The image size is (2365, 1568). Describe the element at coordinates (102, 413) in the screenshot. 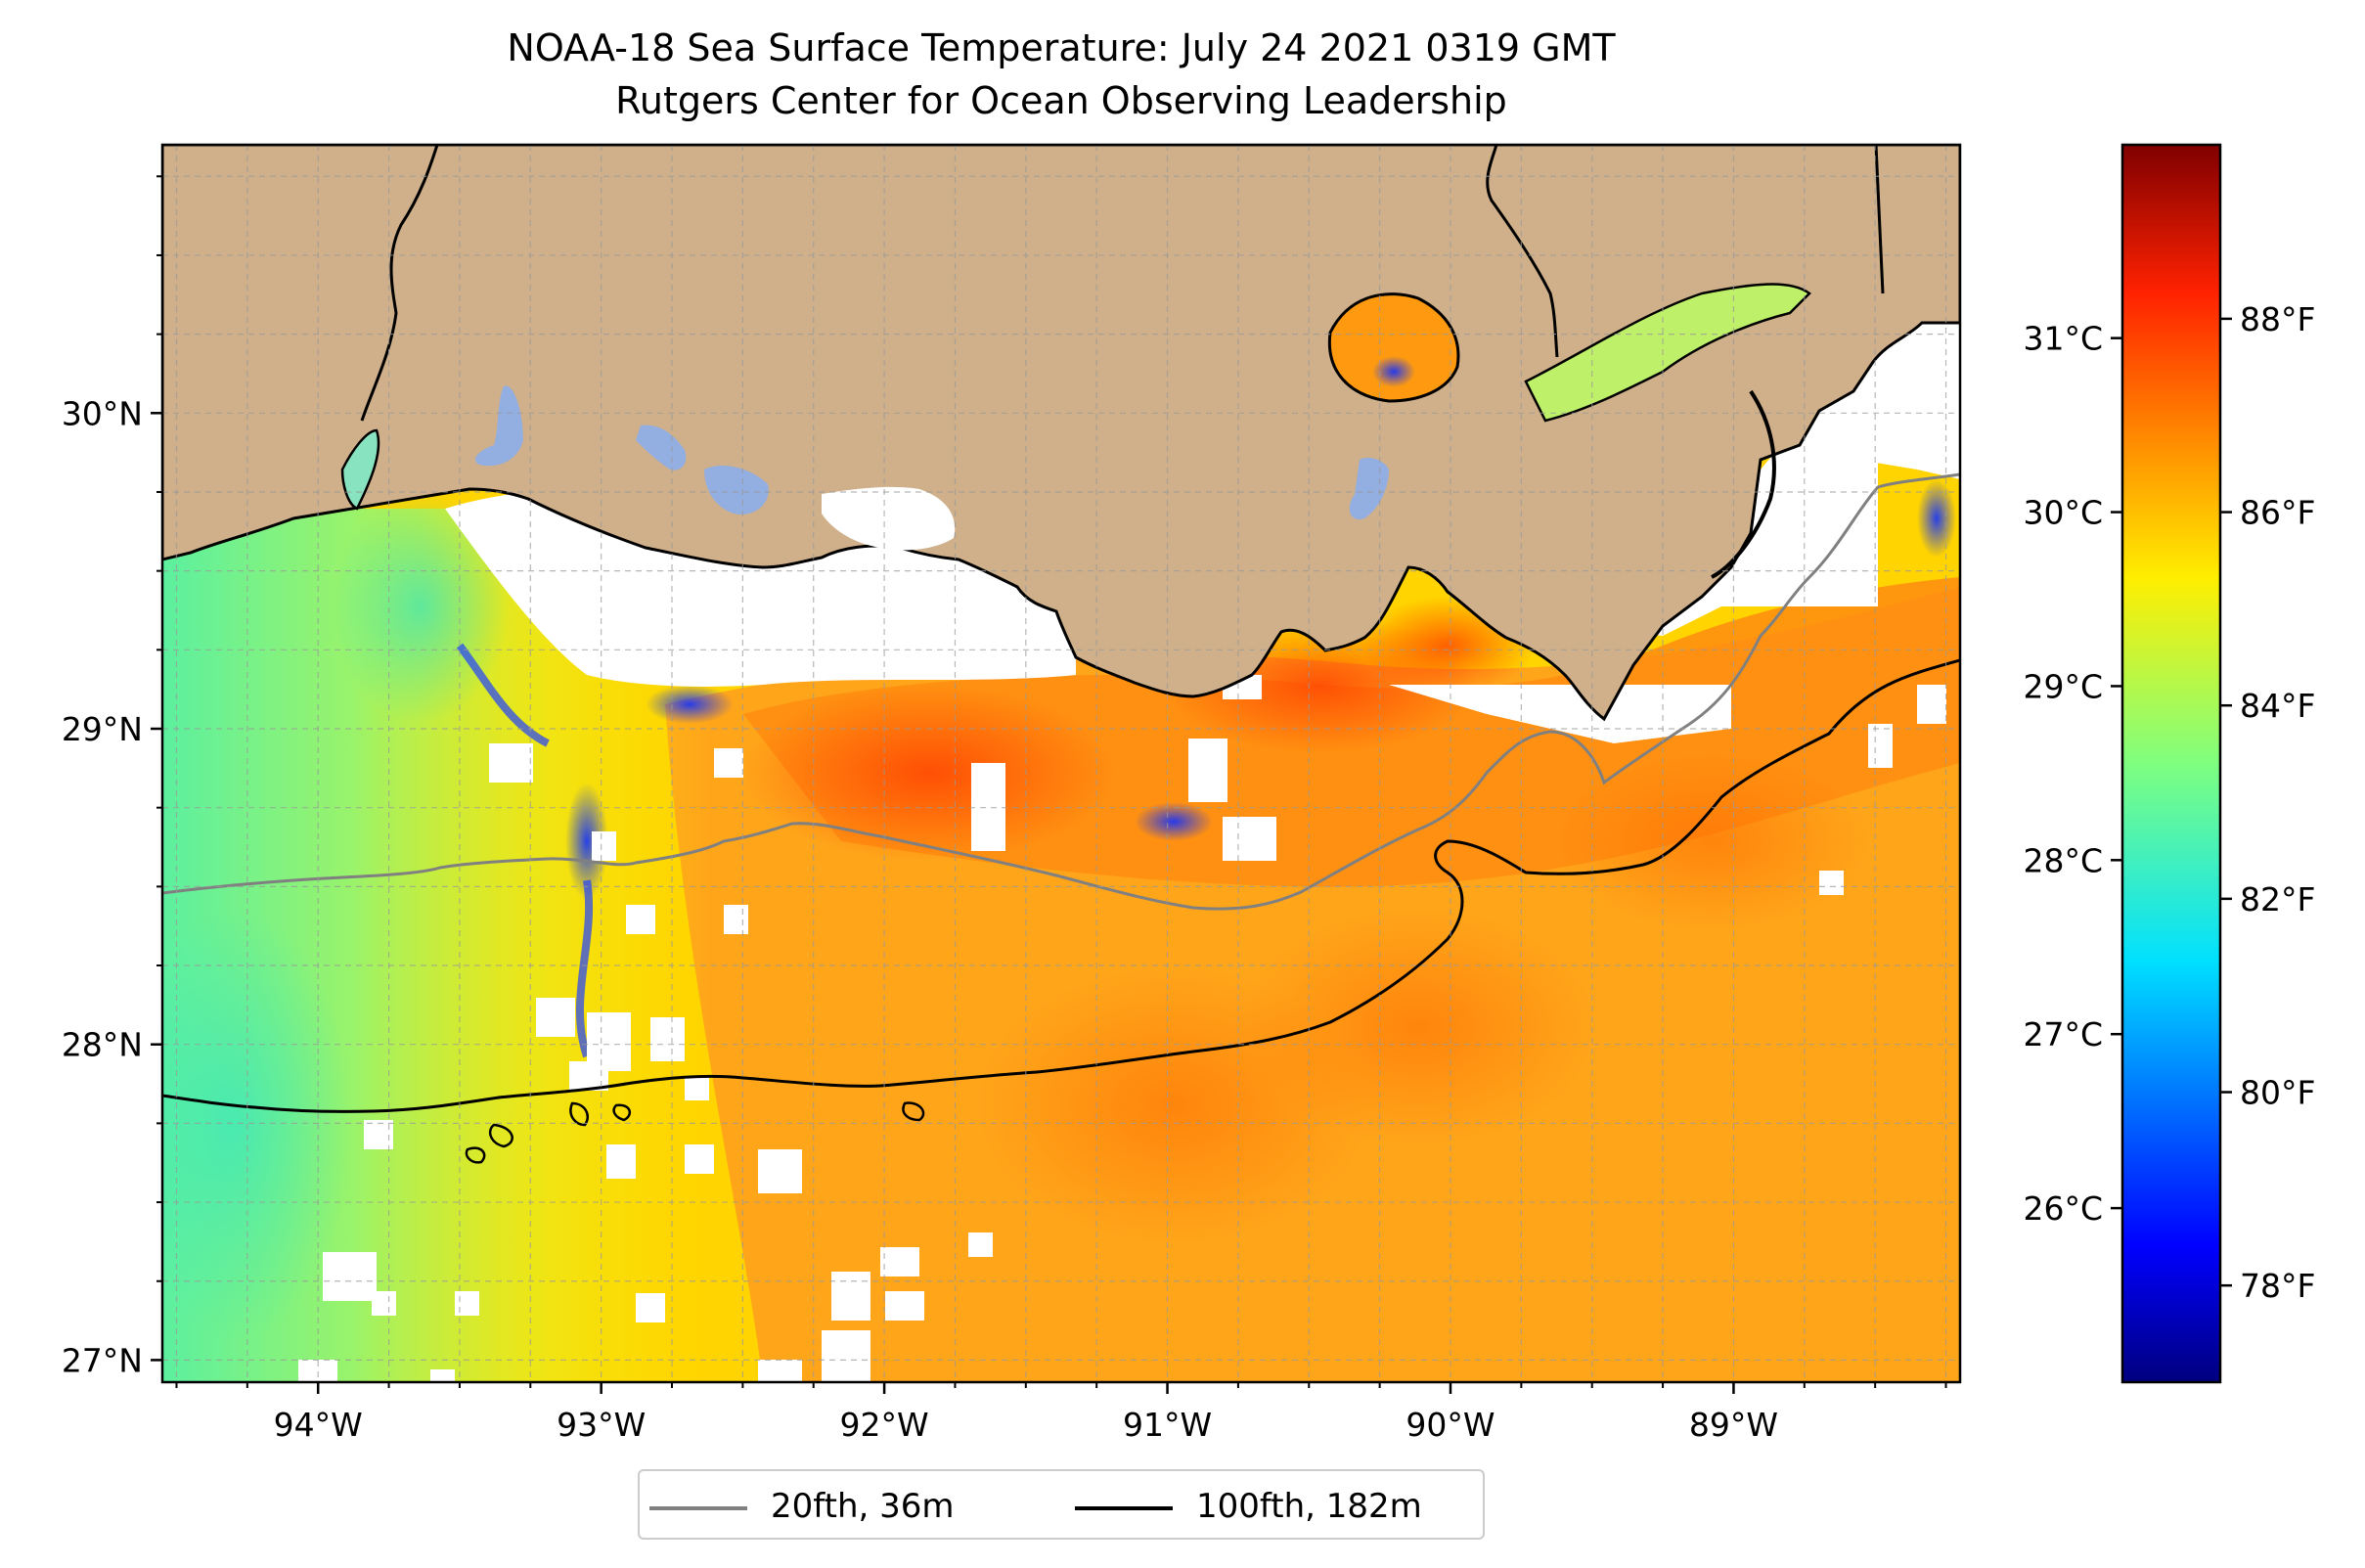

I see `lat-tick-label: 30°N` at that location.